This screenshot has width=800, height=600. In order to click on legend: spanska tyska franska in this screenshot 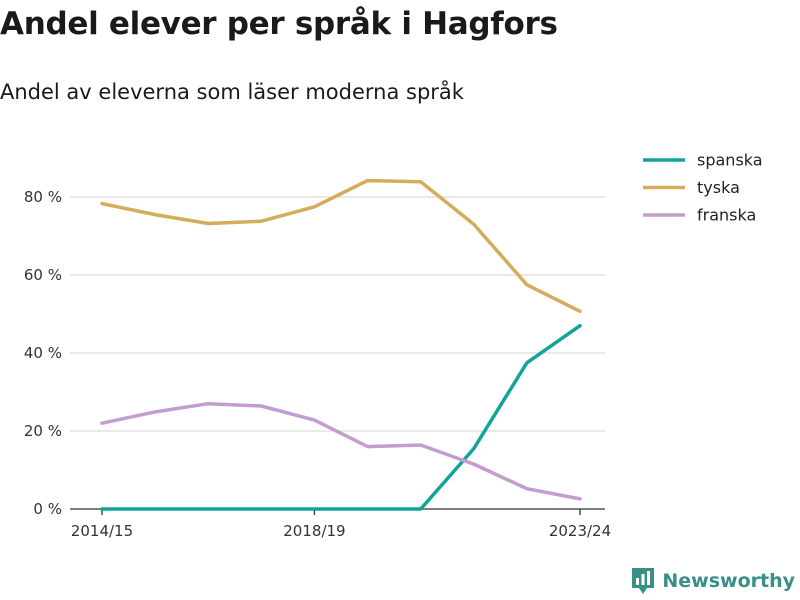, I will do `click(703, 188)`.